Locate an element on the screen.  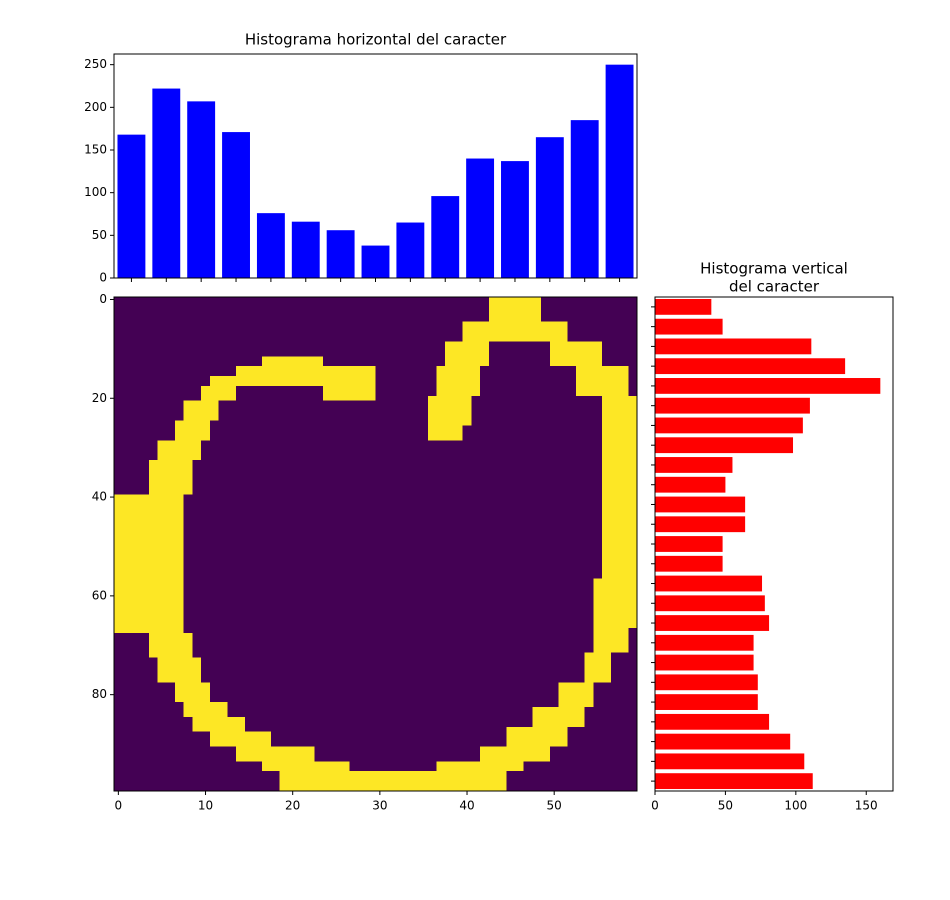
x-tick-label: 30 is located at coordinates (379, 806).